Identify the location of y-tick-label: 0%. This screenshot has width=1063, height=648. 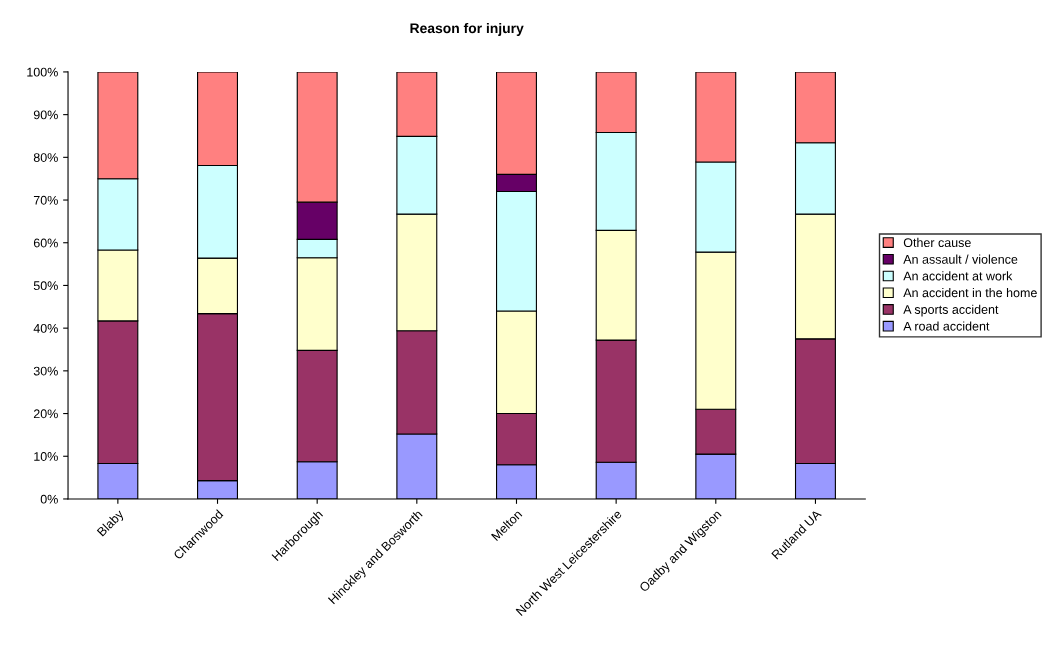
(49, 499).